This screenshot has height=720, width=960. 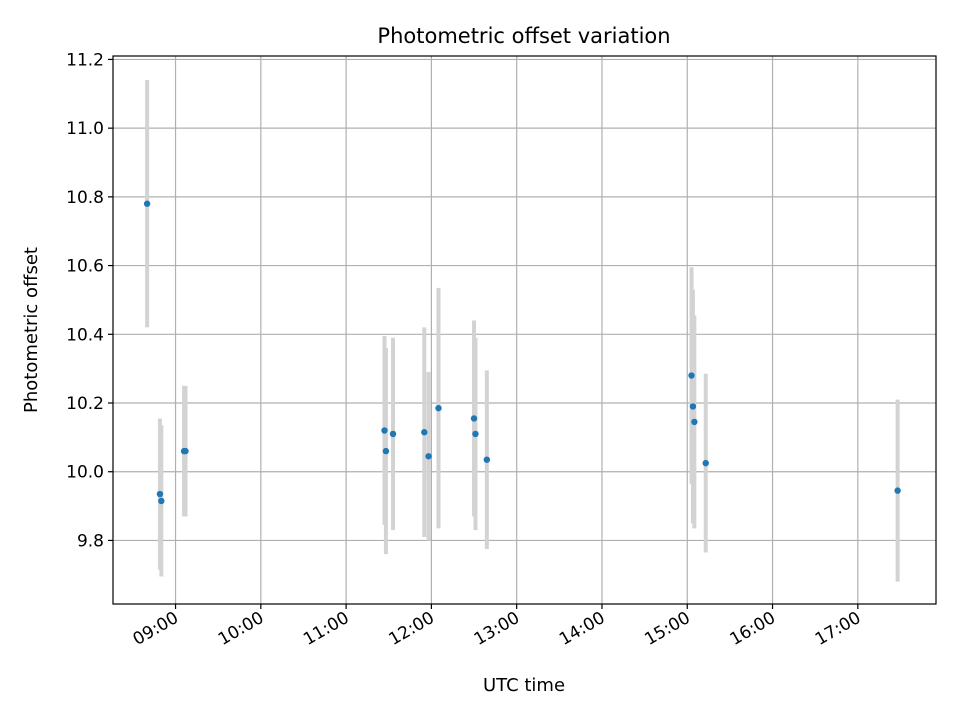 What do you see at coordinates (523, 36) in the screenshot?
I see `chart-title: Photometric offset variation` at bounding box center [523, 36].